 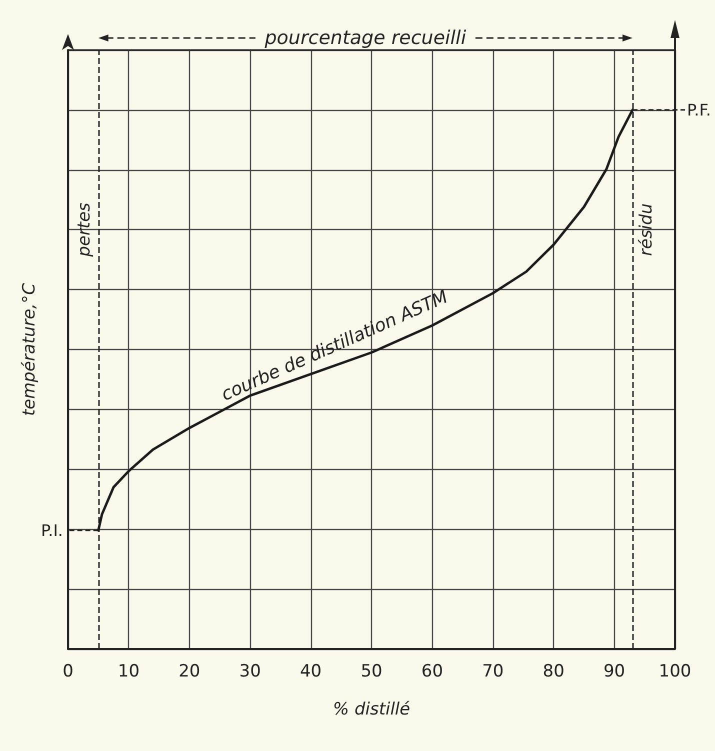 I want to click on x-tick-label: 80, so click(x=553, y=672).